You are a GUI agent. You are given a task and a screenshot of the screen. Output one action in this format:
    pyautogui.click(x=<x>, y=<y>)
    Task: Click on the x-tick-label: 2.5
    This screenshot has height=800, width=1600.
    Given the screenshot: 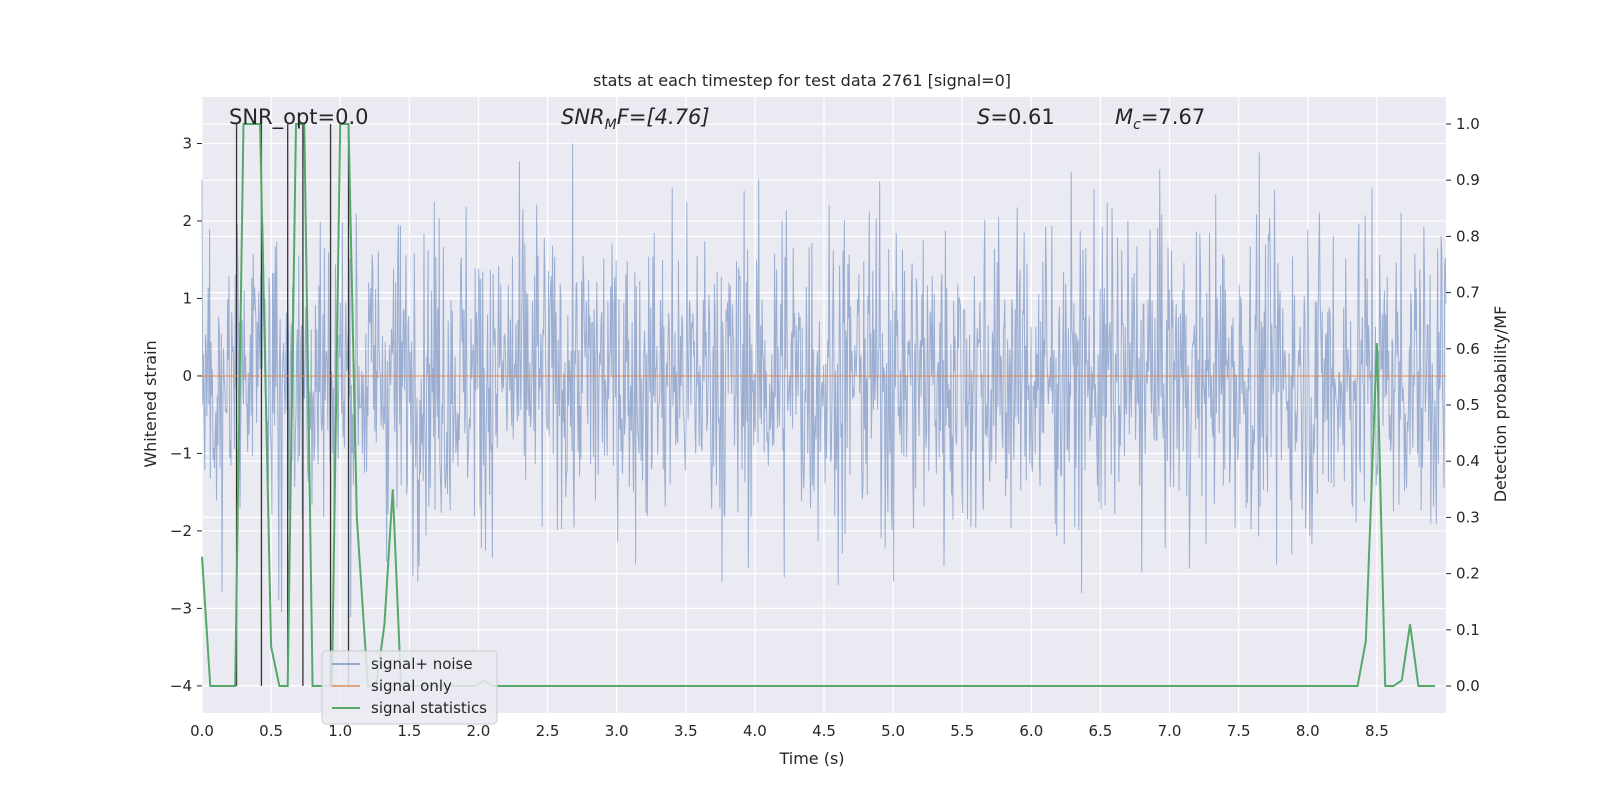 What is the action you would take?
    pyautogui.click(x=548, y=731)
    